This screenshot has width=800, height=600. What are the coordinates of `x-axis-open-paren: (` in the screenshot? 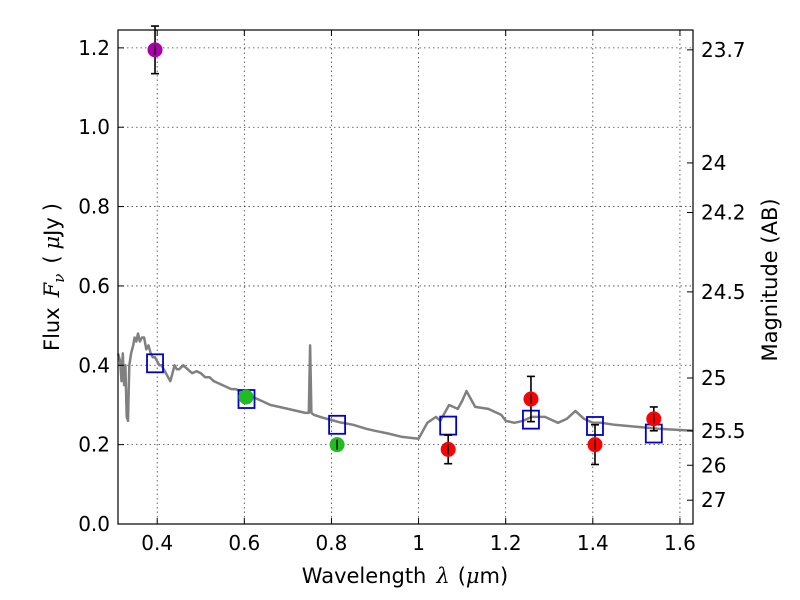 It's located at (462, 576).